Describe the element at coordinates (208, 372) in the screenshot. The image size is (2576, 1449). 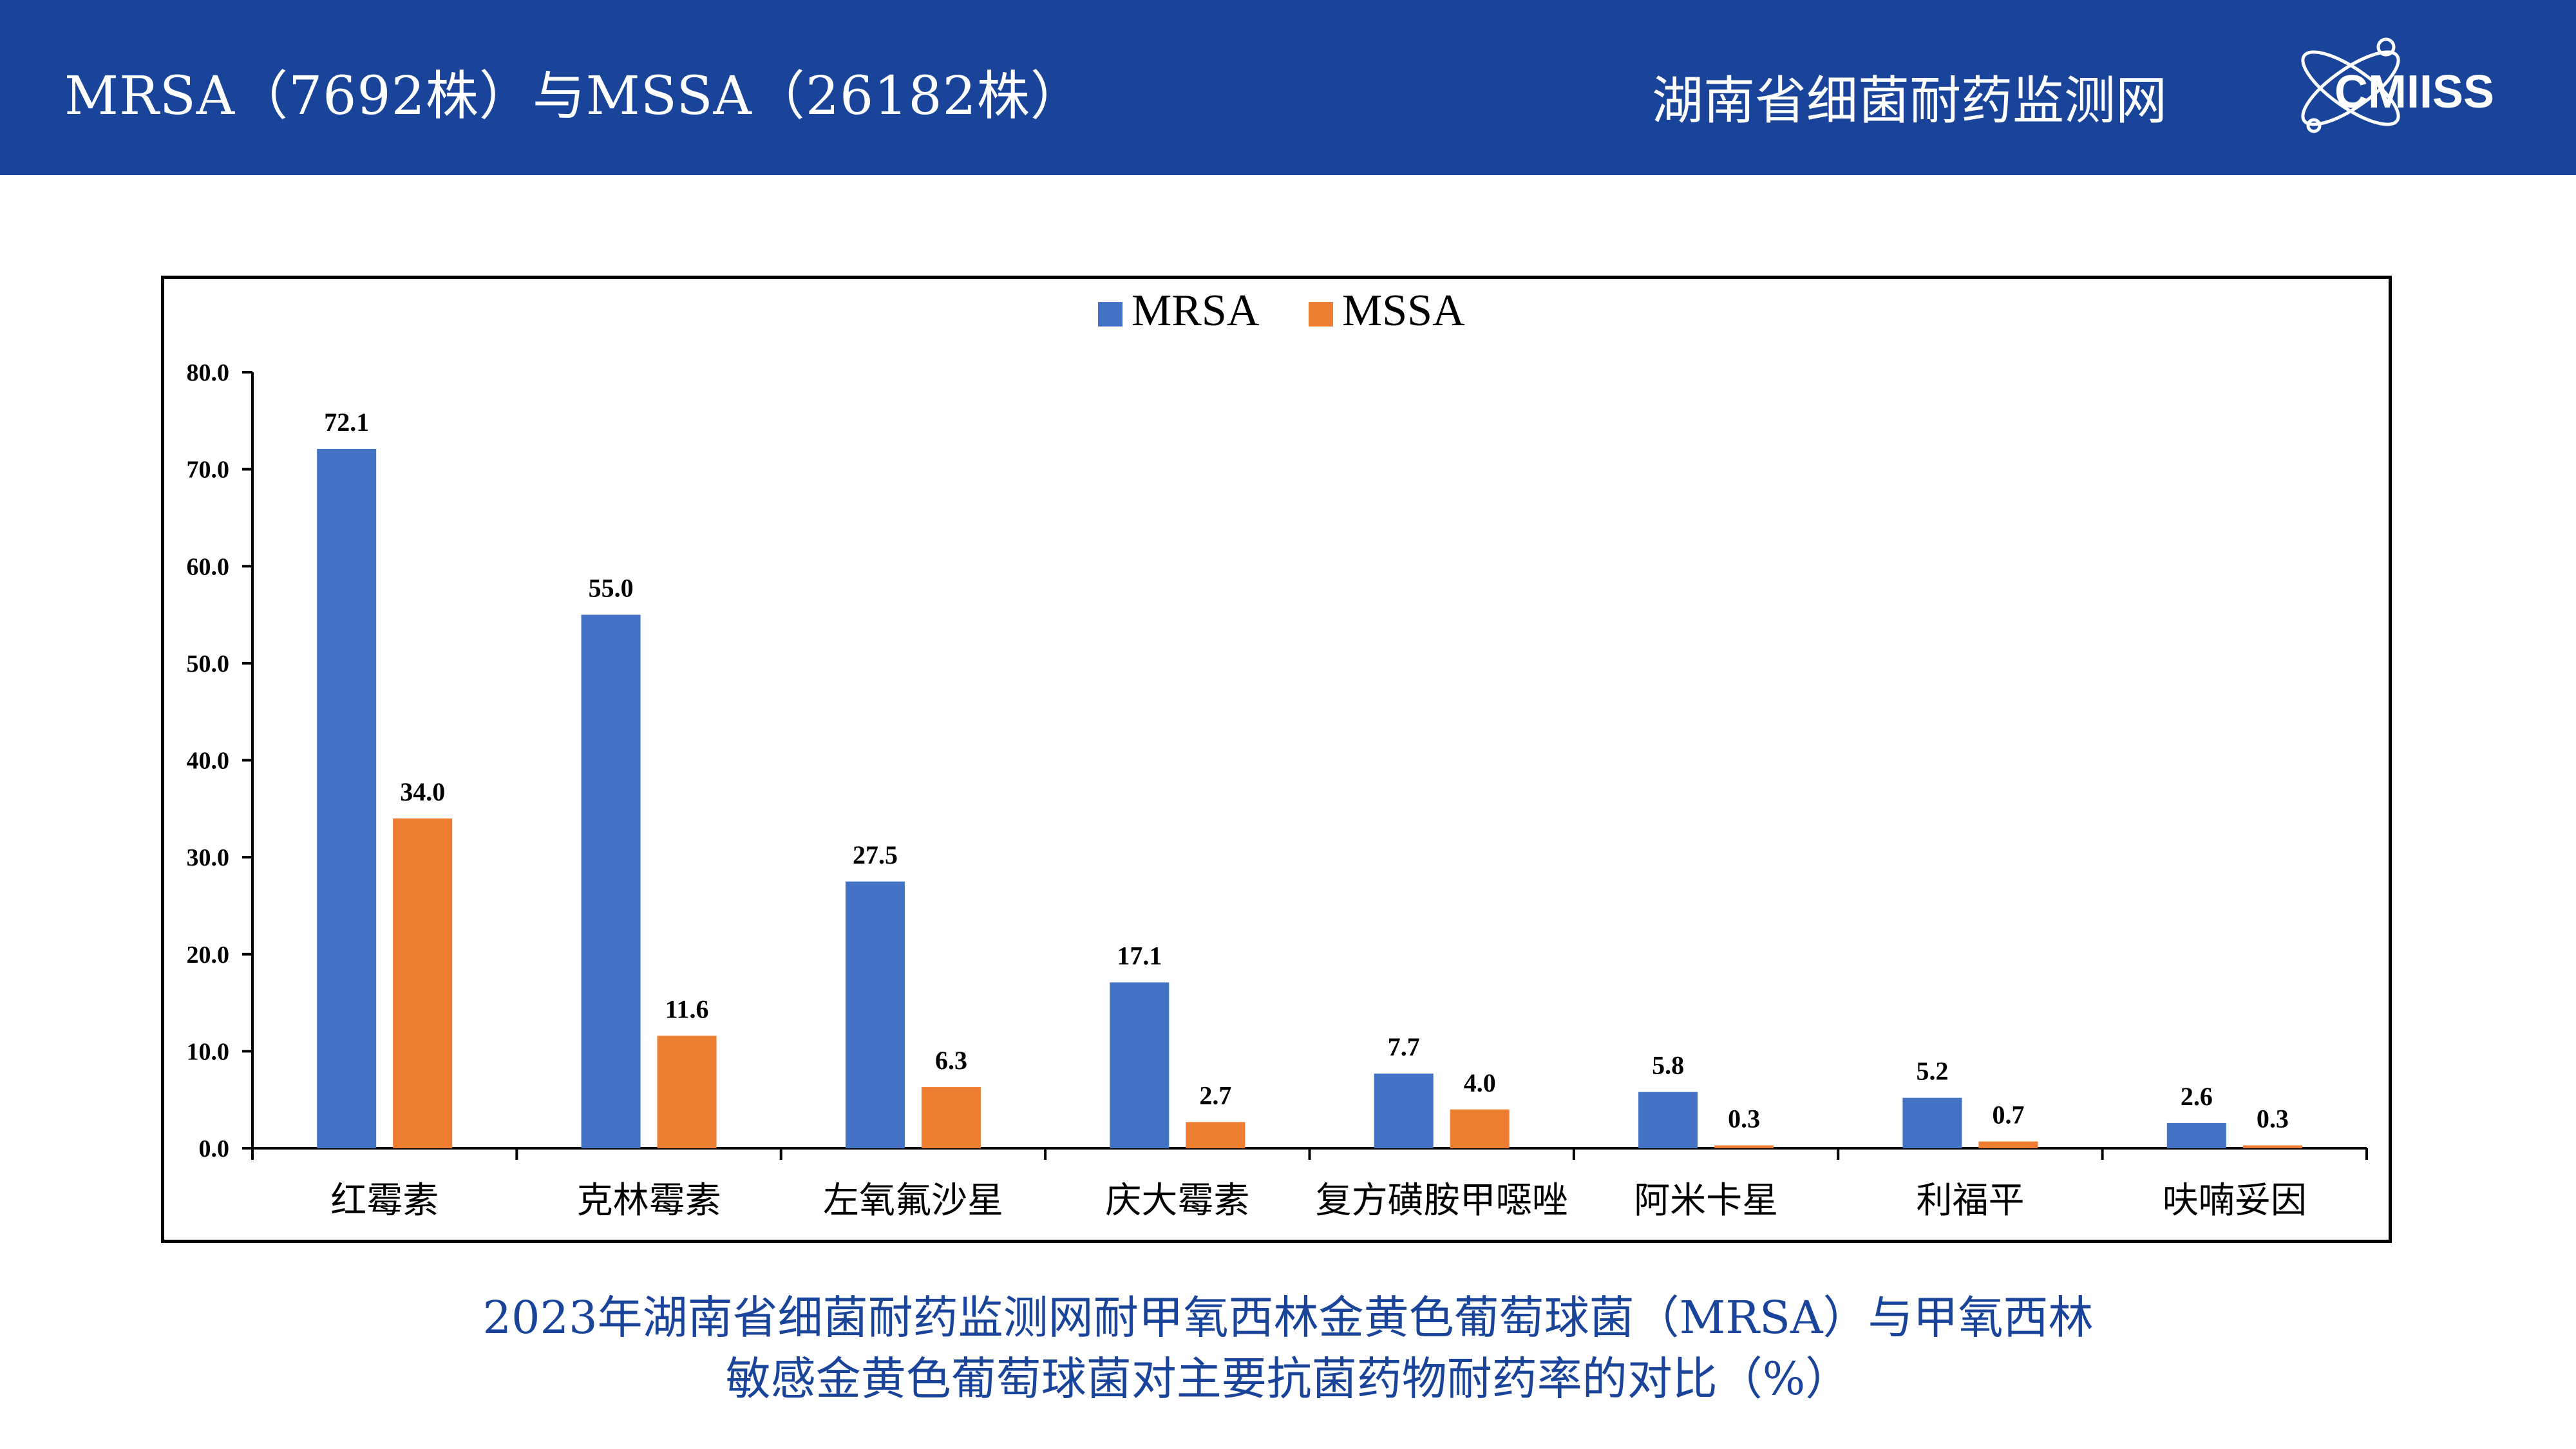
I see `y-tick-label: 80.0` at that location.